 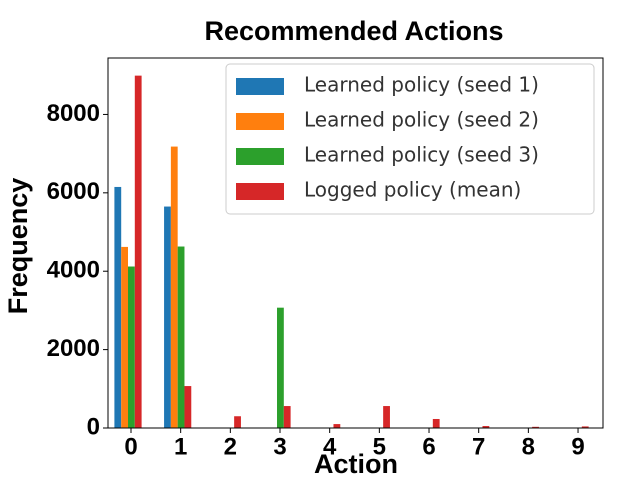 What do you see at coordinates (412, 190) in the screenshot?
I see `legend-label: Logged policy (mean)` at bounding box center [412, 190].